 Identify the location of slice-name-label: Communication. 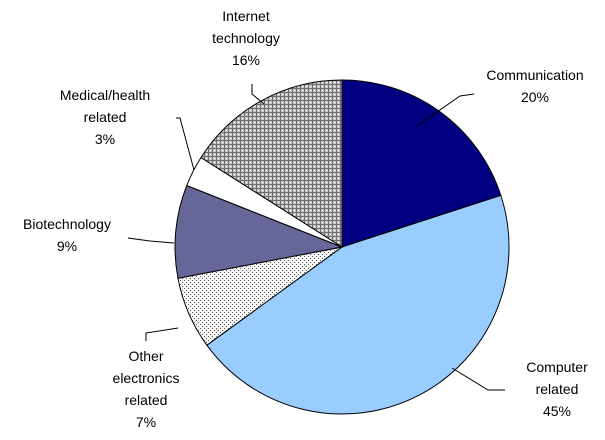
(534, 75).